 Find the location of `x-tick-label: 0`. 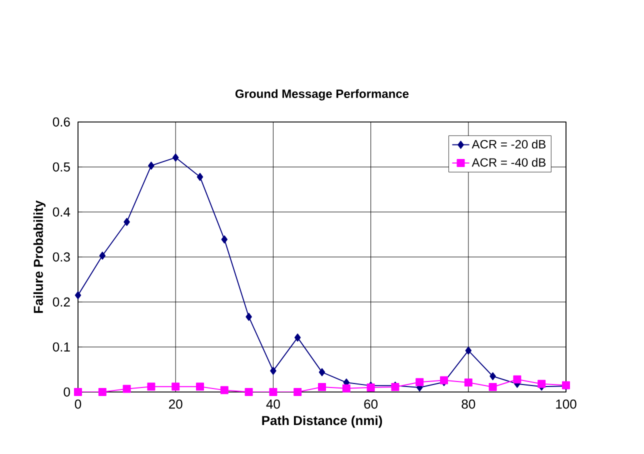

x-tick-label: 0 is located at coordinates (78, 404).